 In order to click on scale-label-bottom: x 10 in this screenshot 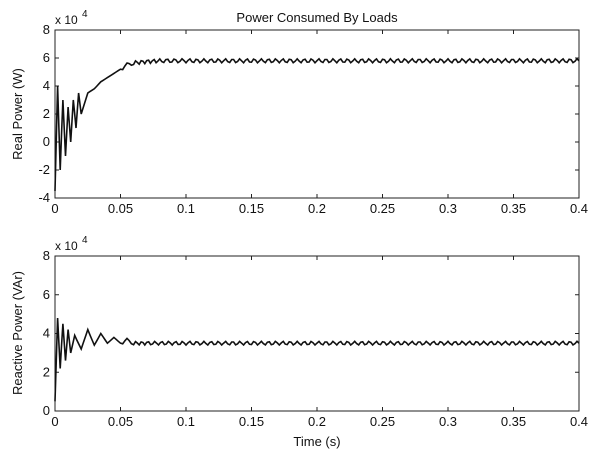, I will do `click(66, 246)`.